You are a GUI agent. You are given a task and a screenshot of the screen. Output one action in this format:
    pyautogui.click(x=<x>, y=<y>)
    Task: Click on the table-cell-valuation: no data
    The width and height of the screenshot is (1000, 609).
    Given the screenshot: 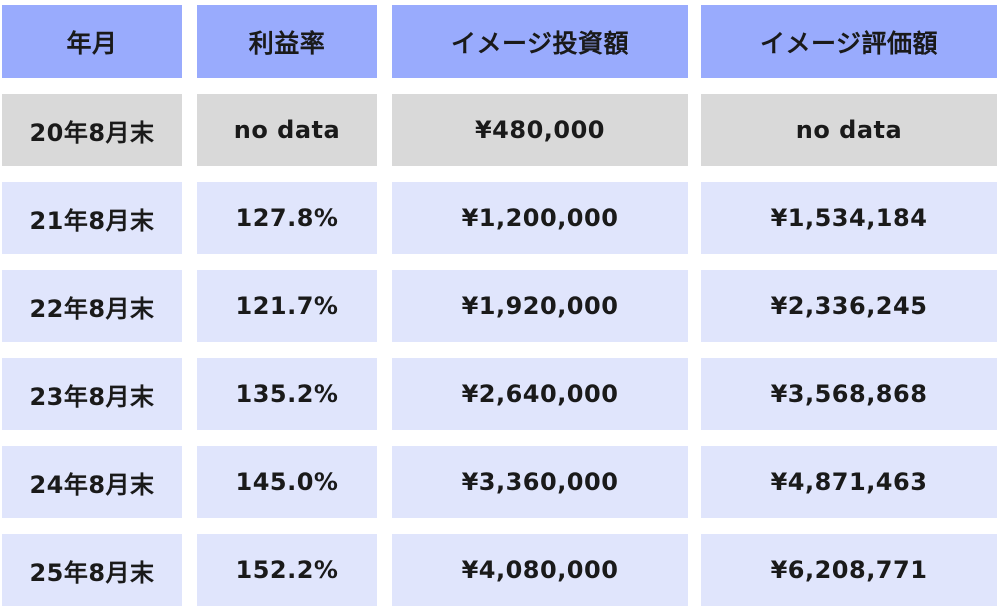 What is the action you would take?
    pyautogui.click(x=849, y=130)
    